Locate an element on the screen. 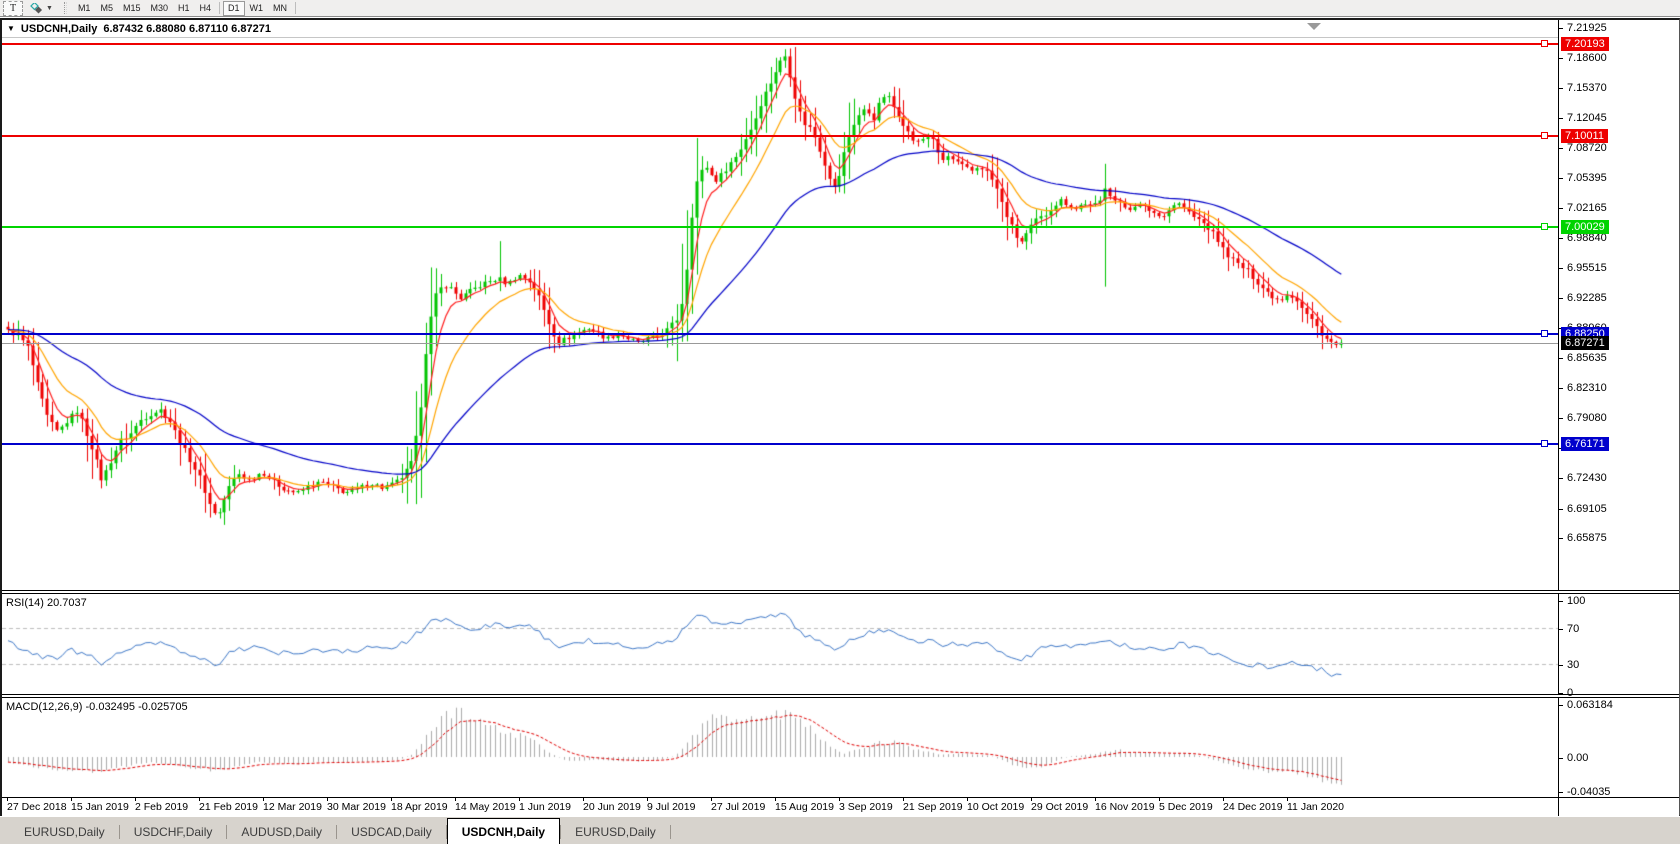 The image size is (1680, 844). chart-tab-usdcnh-daily: USDCNH,Daily is located at coordinates (503, 831).